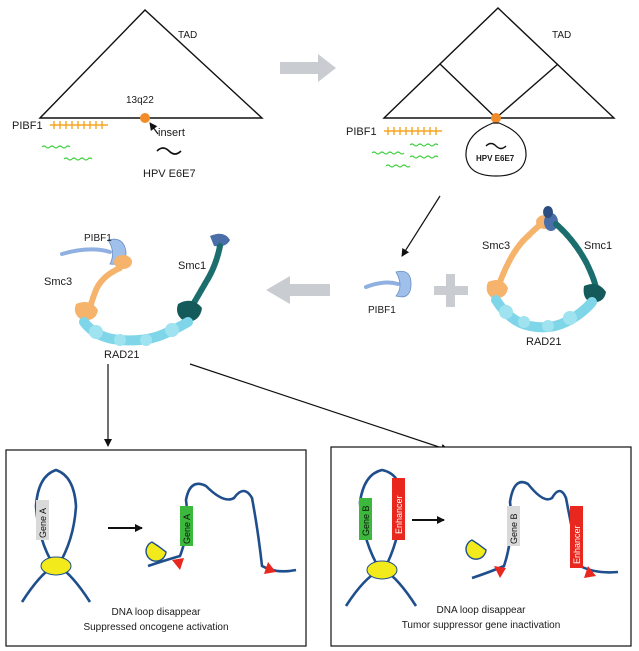 The height and width of the screenshot is (651, 639). Describe the element at coordinates (514, 528) in the screenshot. I see `gene-b-label-inactive: Gene B` at that location.